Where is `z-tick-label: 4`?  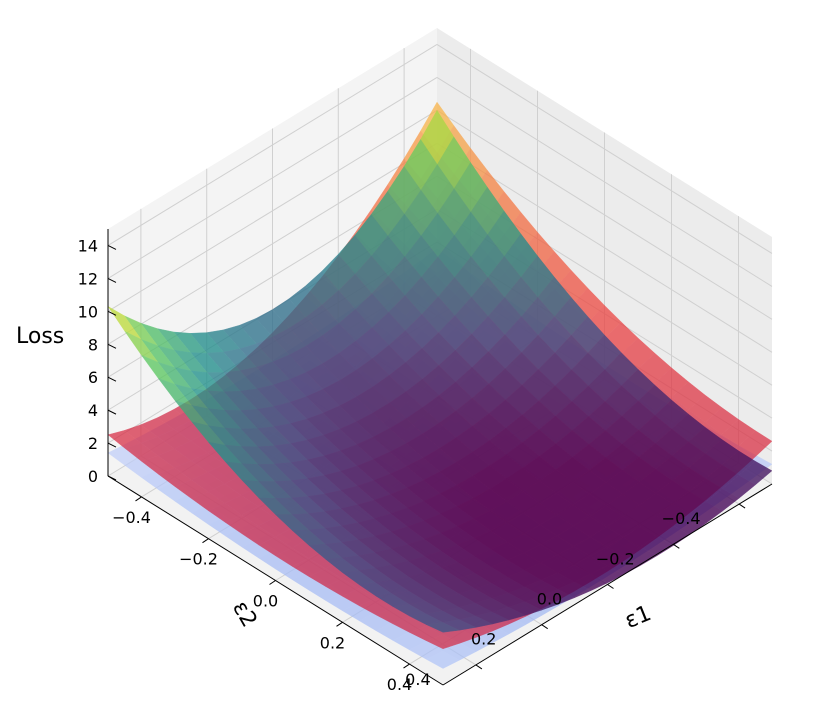 z-tick-label: 4 is located at coordinates (93, 410).